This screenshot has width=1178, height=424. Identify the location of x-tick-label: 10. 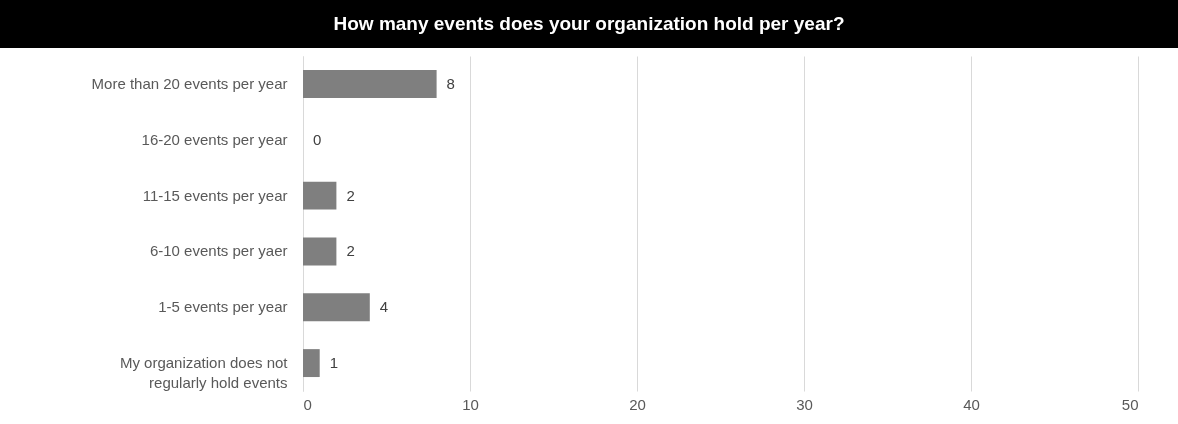
(470, 404).